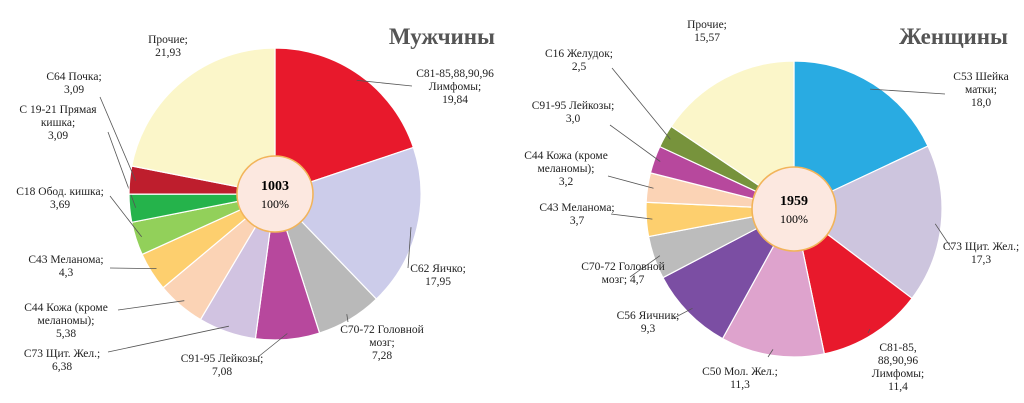 This screenshot has width=1024, height=403. What do you see at coordinates (623, 273) in the screenshot?
I see `slice-label: C70-72 Головной мозг; 4,7` at bounding box center [623, 273].